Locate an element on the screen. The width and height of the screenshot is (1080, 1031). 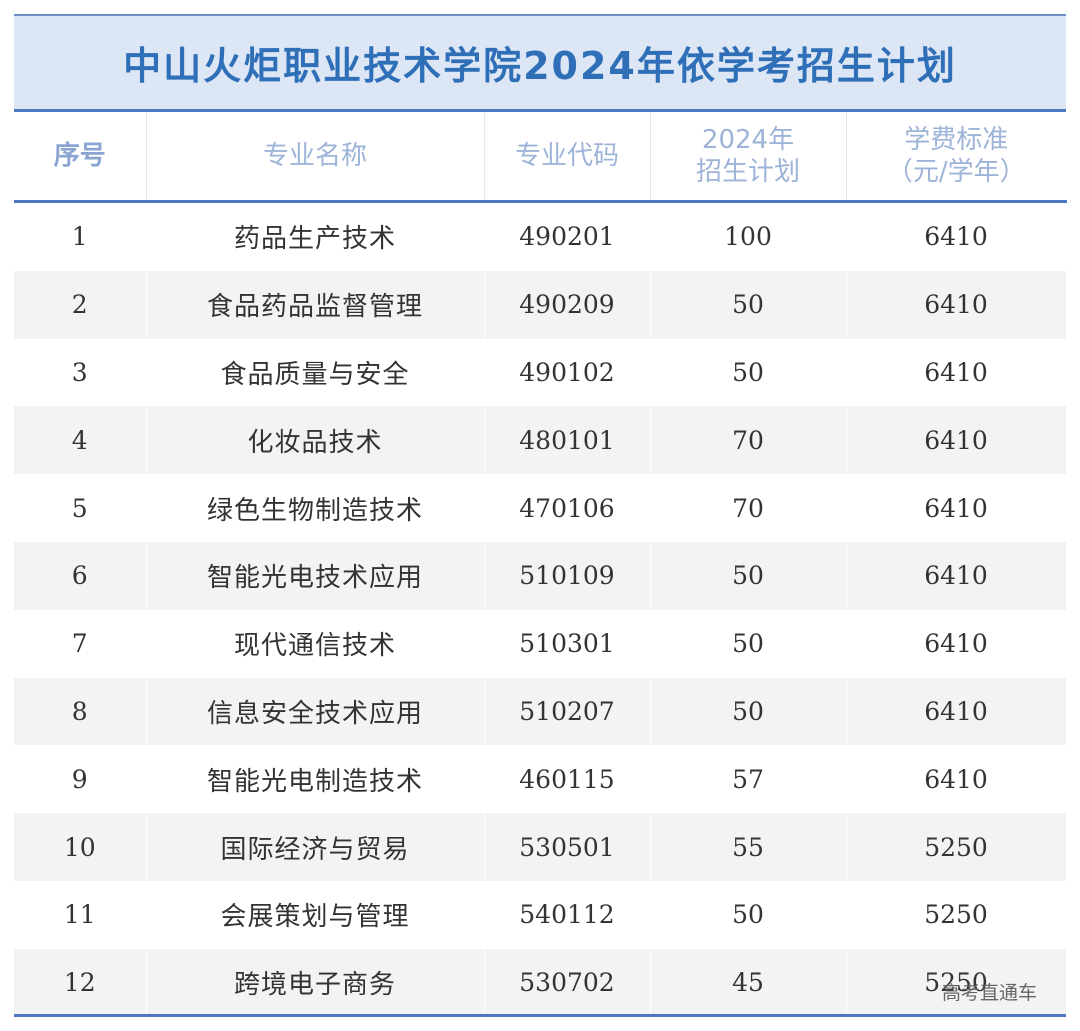
cell-name: 会展策划与管理 is located at coordinates (315, 914).